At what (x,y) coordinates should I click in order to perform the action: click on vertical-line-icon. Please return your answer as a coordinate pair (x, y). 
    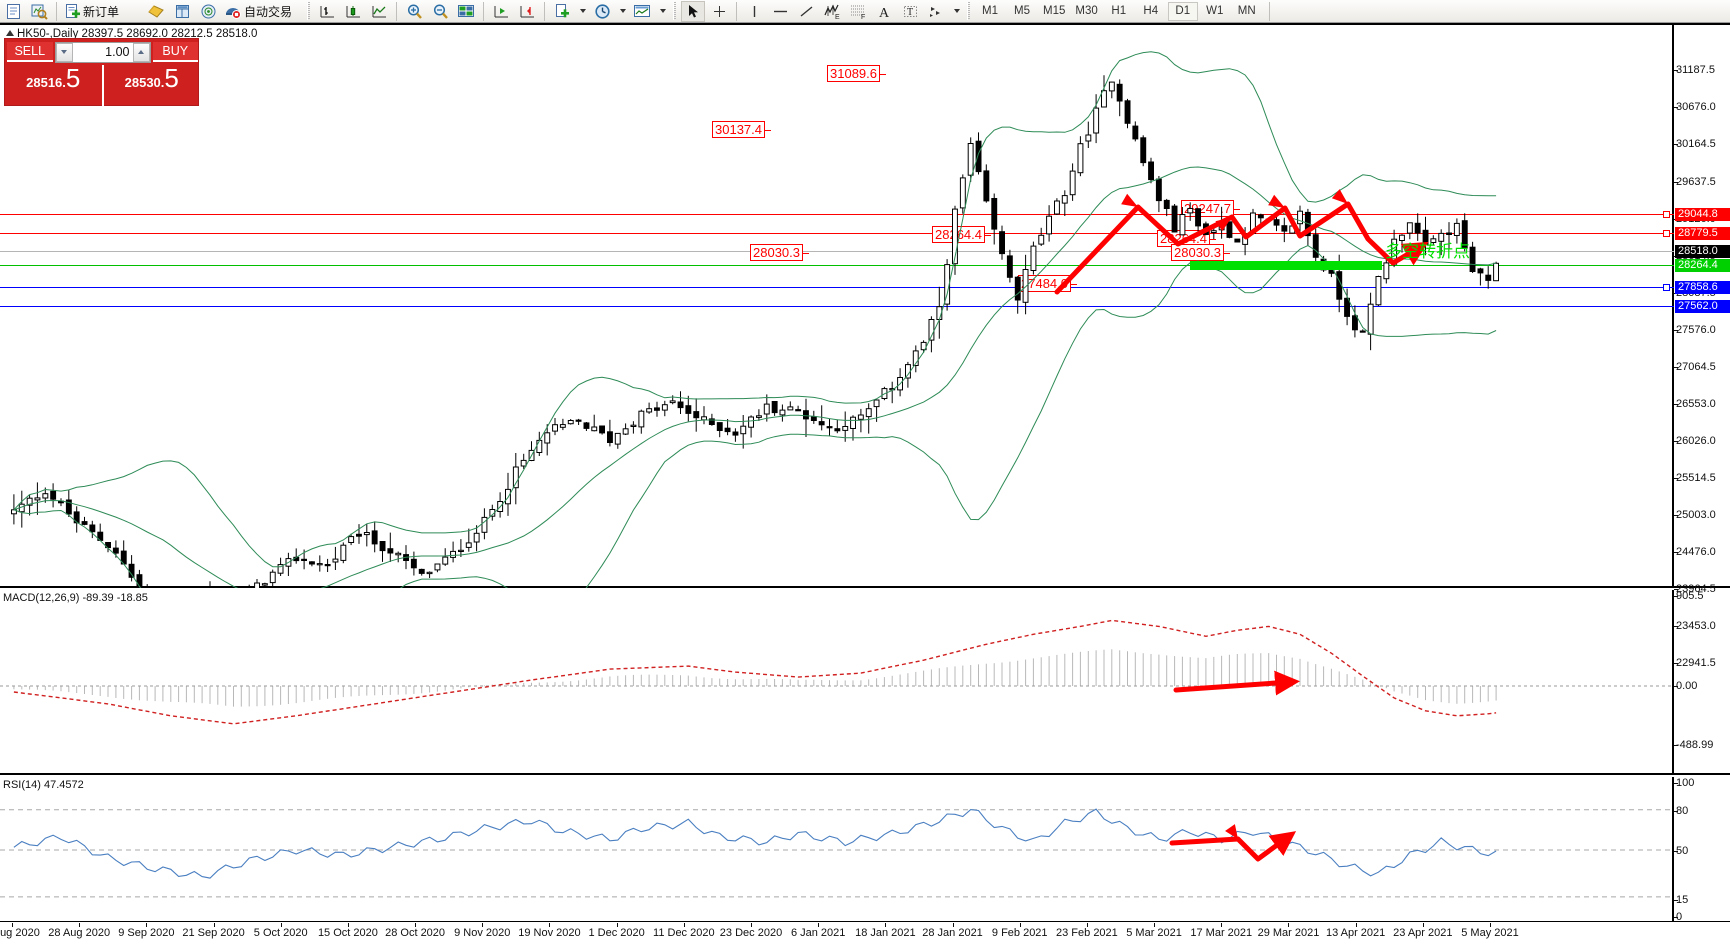
    Looking at the image, I should click on (754, 11).